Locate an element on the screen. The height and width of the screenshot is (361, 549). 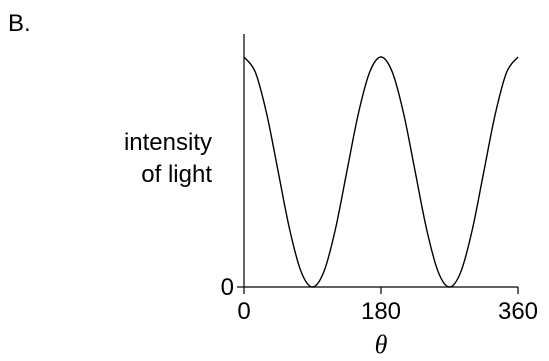
y-tick-label: 0 is located at coordinates (227, 287).